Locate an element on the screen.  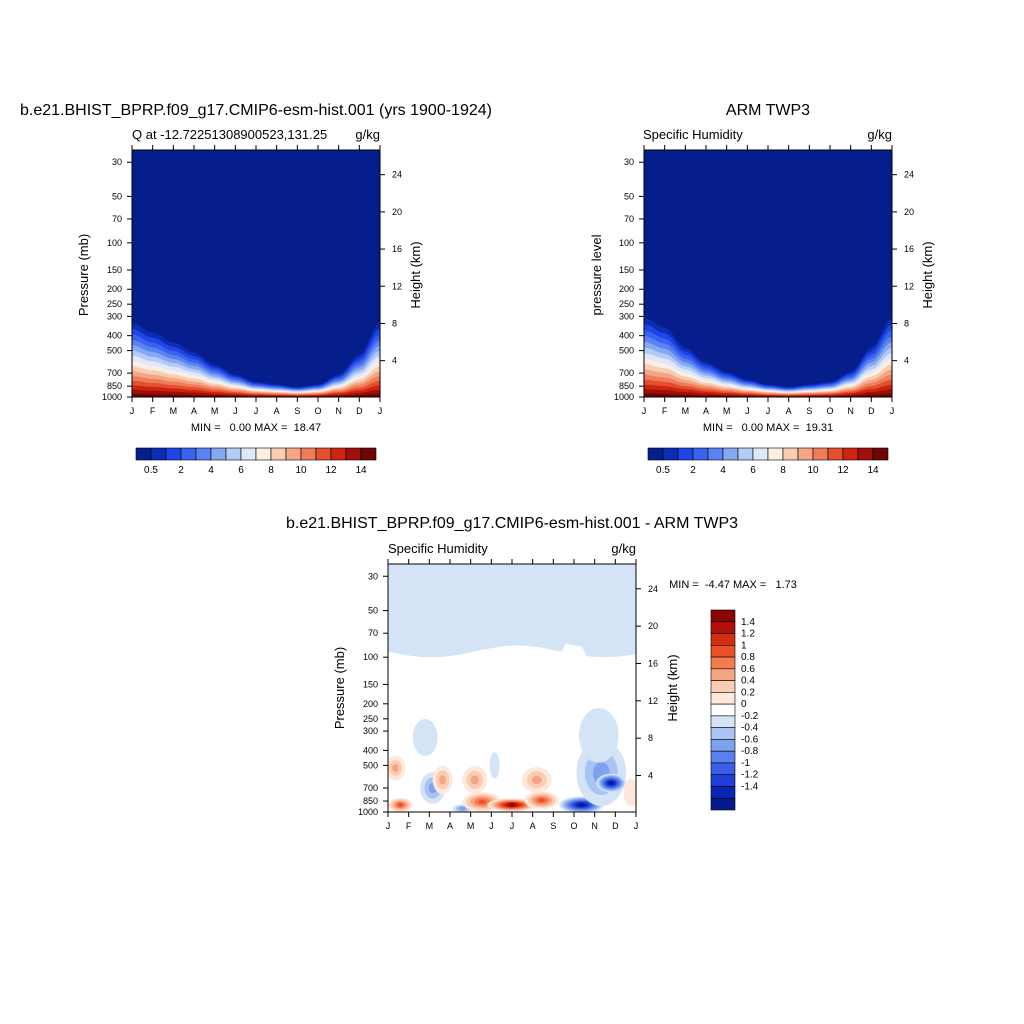
y2-tick-label: 20 is located at coordinates (909, 212).